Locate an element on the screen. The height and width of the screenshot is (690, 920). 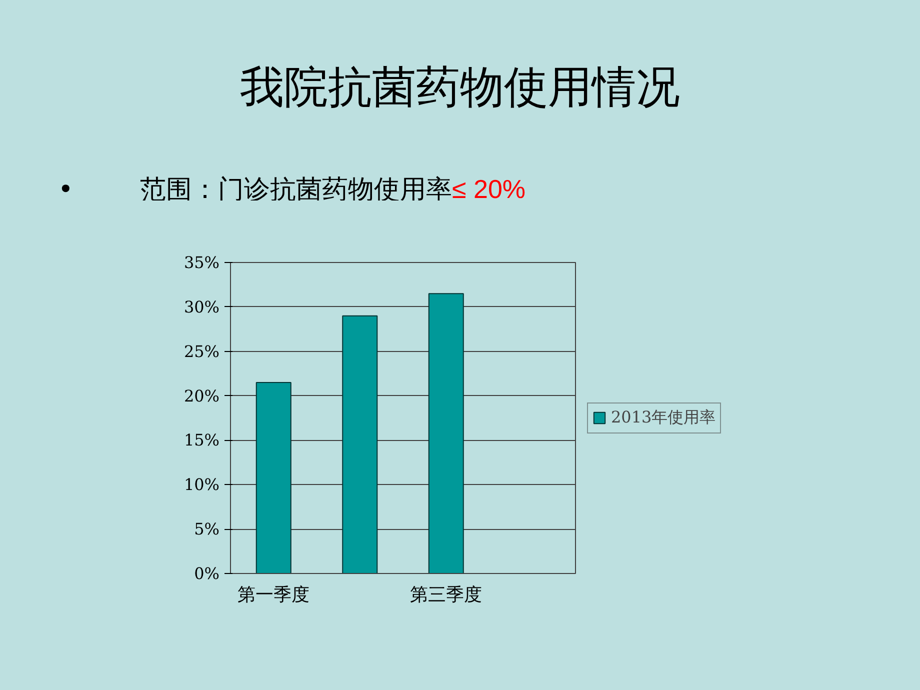
y-tick-label: 35% is located at coordinates (202, 262).